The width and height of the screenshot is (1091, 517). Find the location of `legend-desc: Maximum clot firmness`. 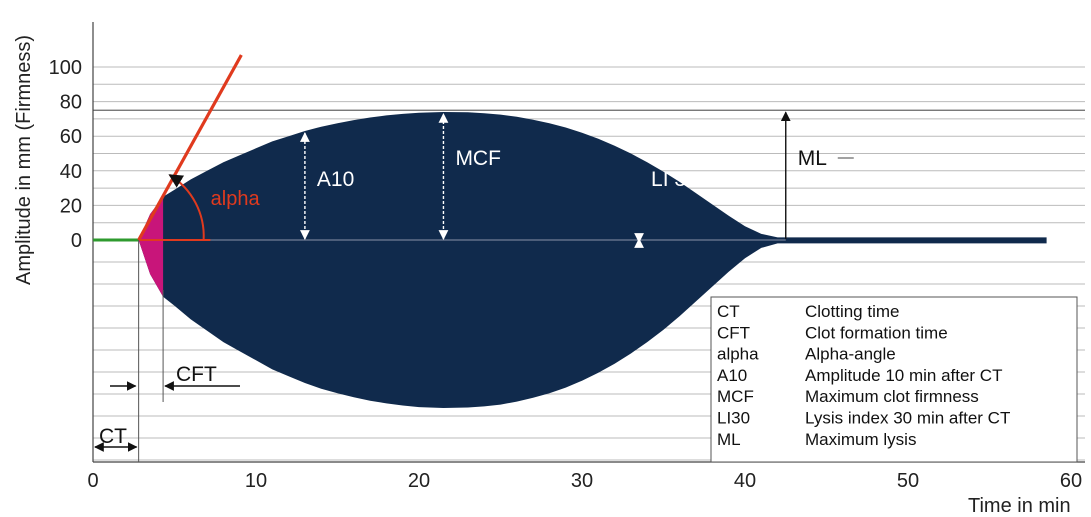

legend-desc: Maximum clot firmness is located at coordinates (892, 396).